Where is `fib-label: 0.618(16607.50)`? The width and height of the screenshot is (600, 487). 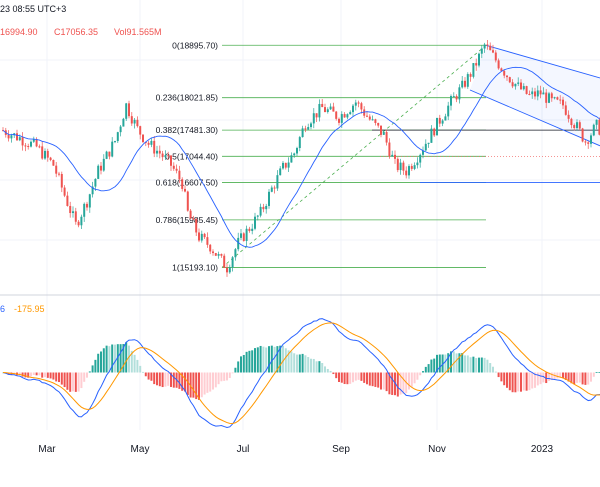
fib-label: 0.618(16607.50) is located at coordinates (187, 183).